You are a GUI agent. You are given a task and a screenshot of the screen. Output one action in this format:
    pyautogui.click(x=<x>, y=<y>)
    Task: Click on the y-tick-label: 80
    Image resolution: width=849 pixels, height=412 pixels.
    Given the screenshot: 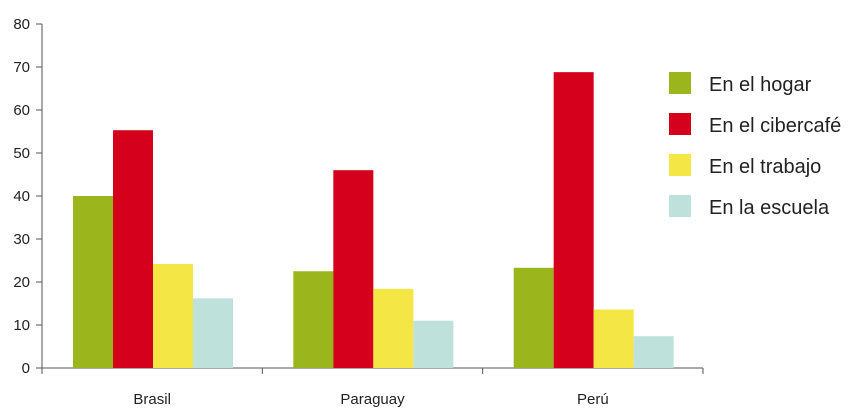 What is the action you would take?
    pyautogui.click(x=21, y=24)
    